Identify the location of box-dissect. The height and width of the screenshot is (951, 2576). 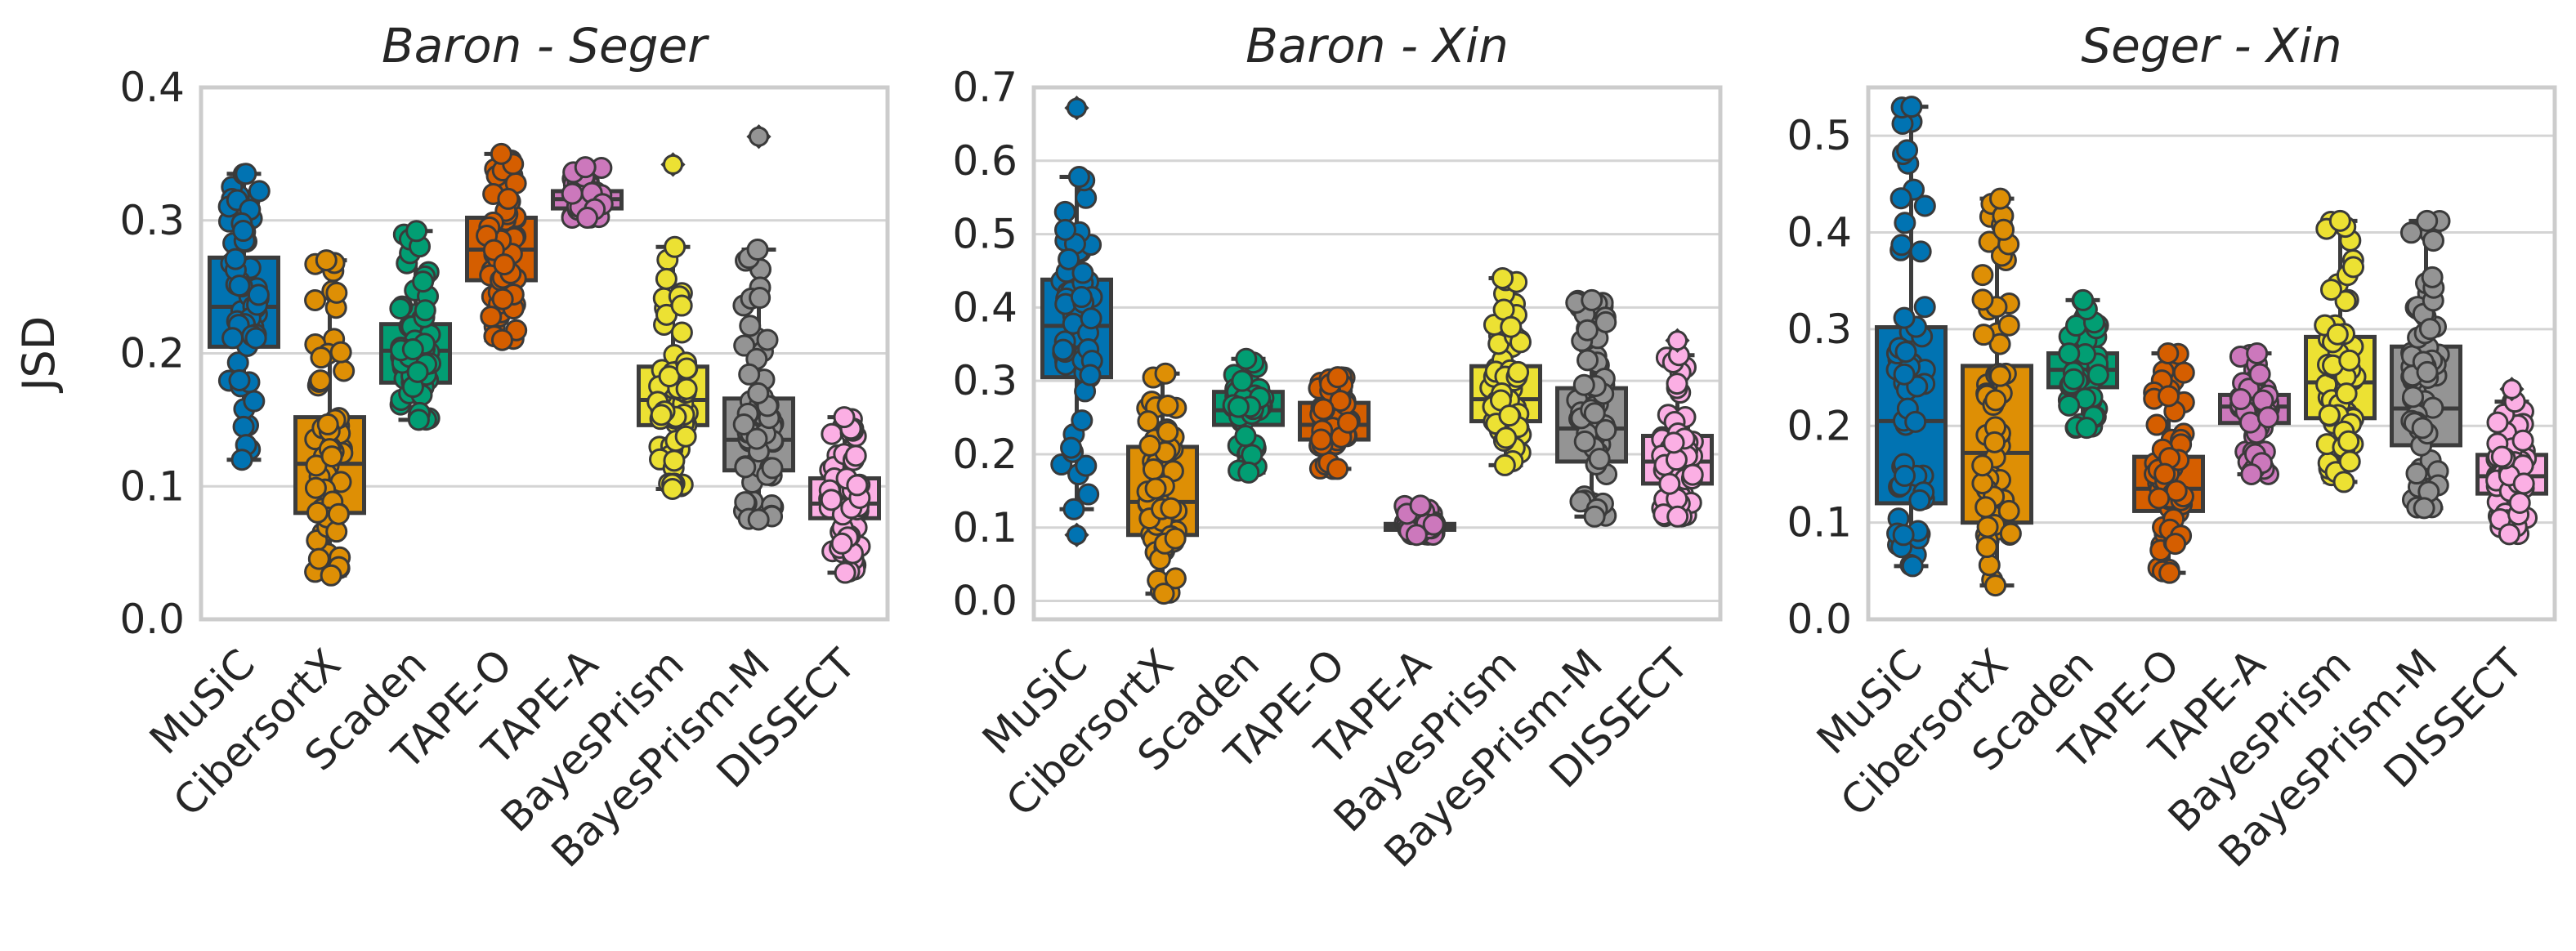
(1677, 428).